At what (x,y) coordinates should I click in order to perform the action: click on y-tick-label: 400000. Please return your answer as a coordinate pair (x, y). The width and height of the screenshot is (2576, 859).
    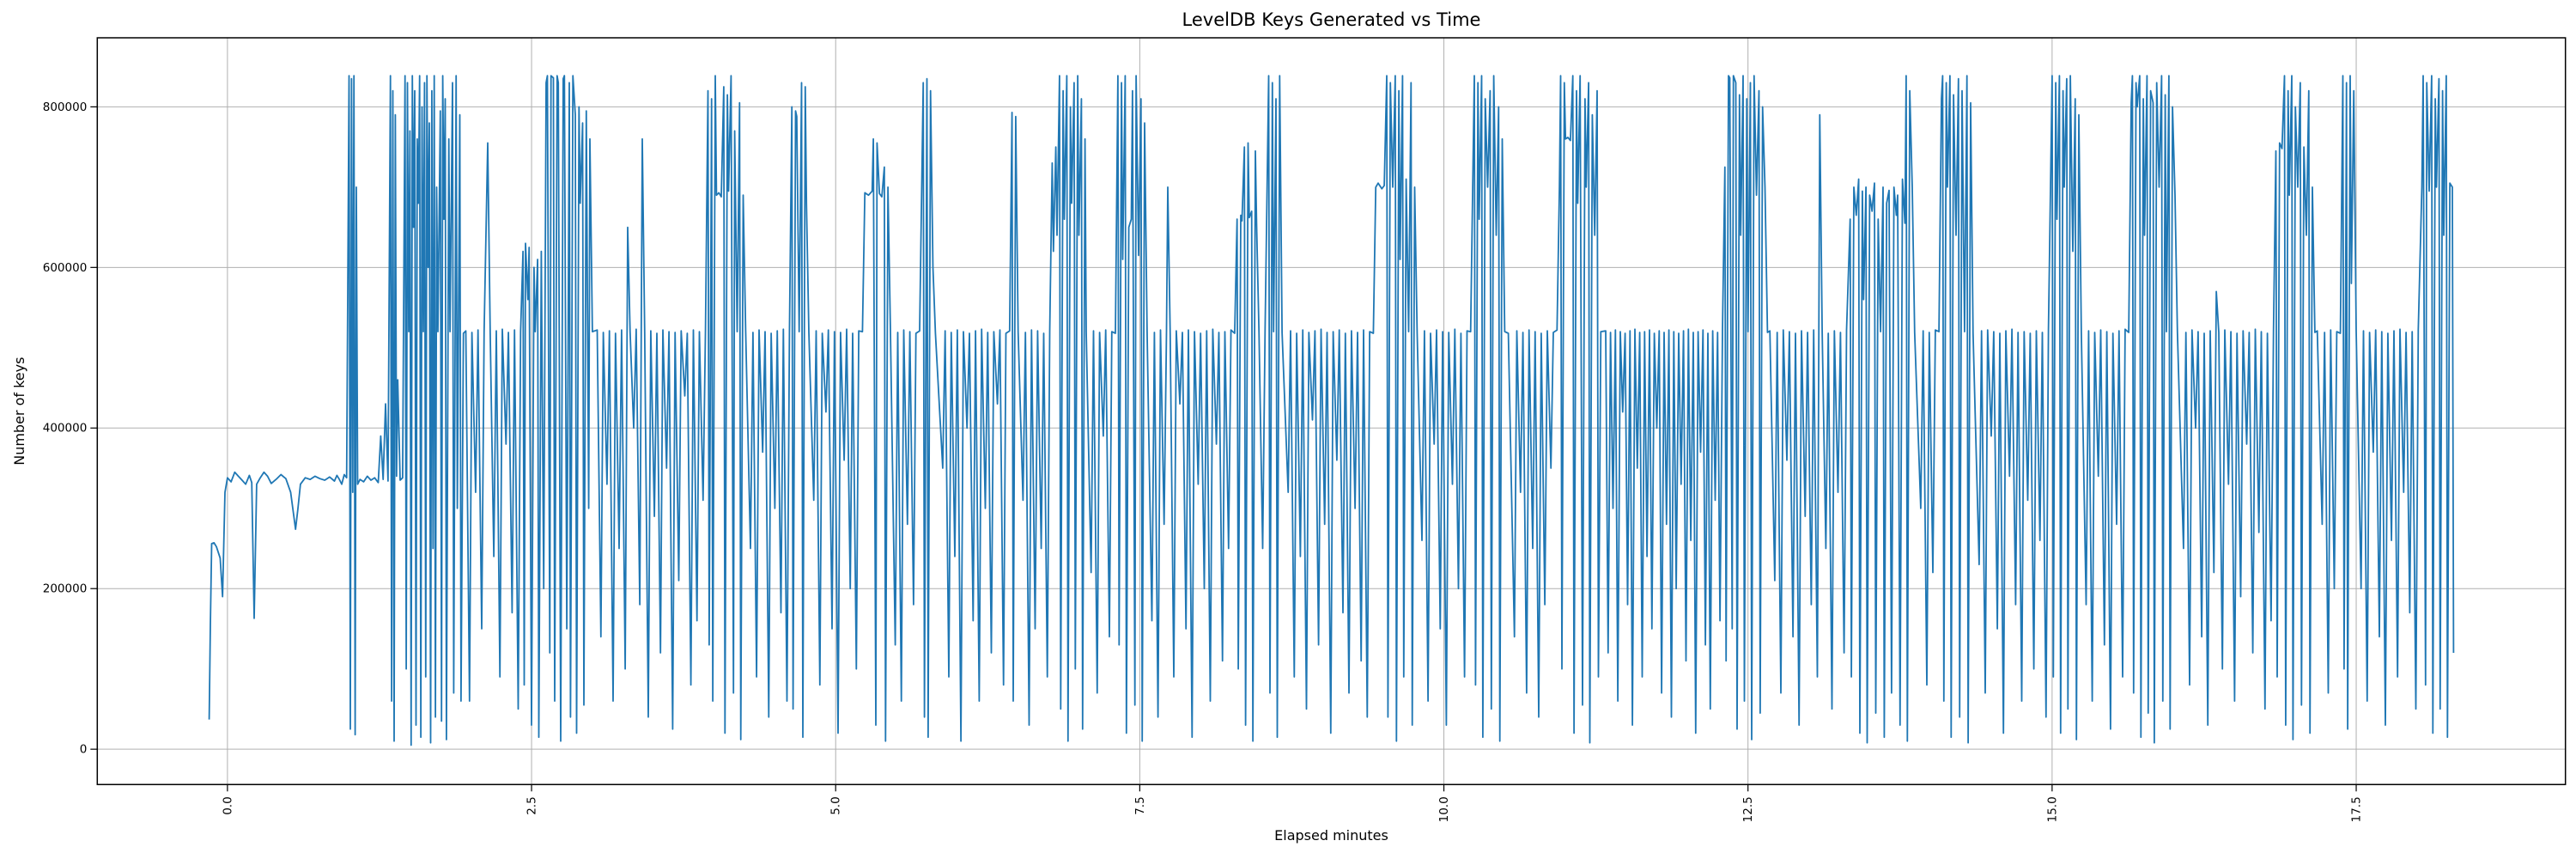
    Looking at the image, I should click on (66, 429).